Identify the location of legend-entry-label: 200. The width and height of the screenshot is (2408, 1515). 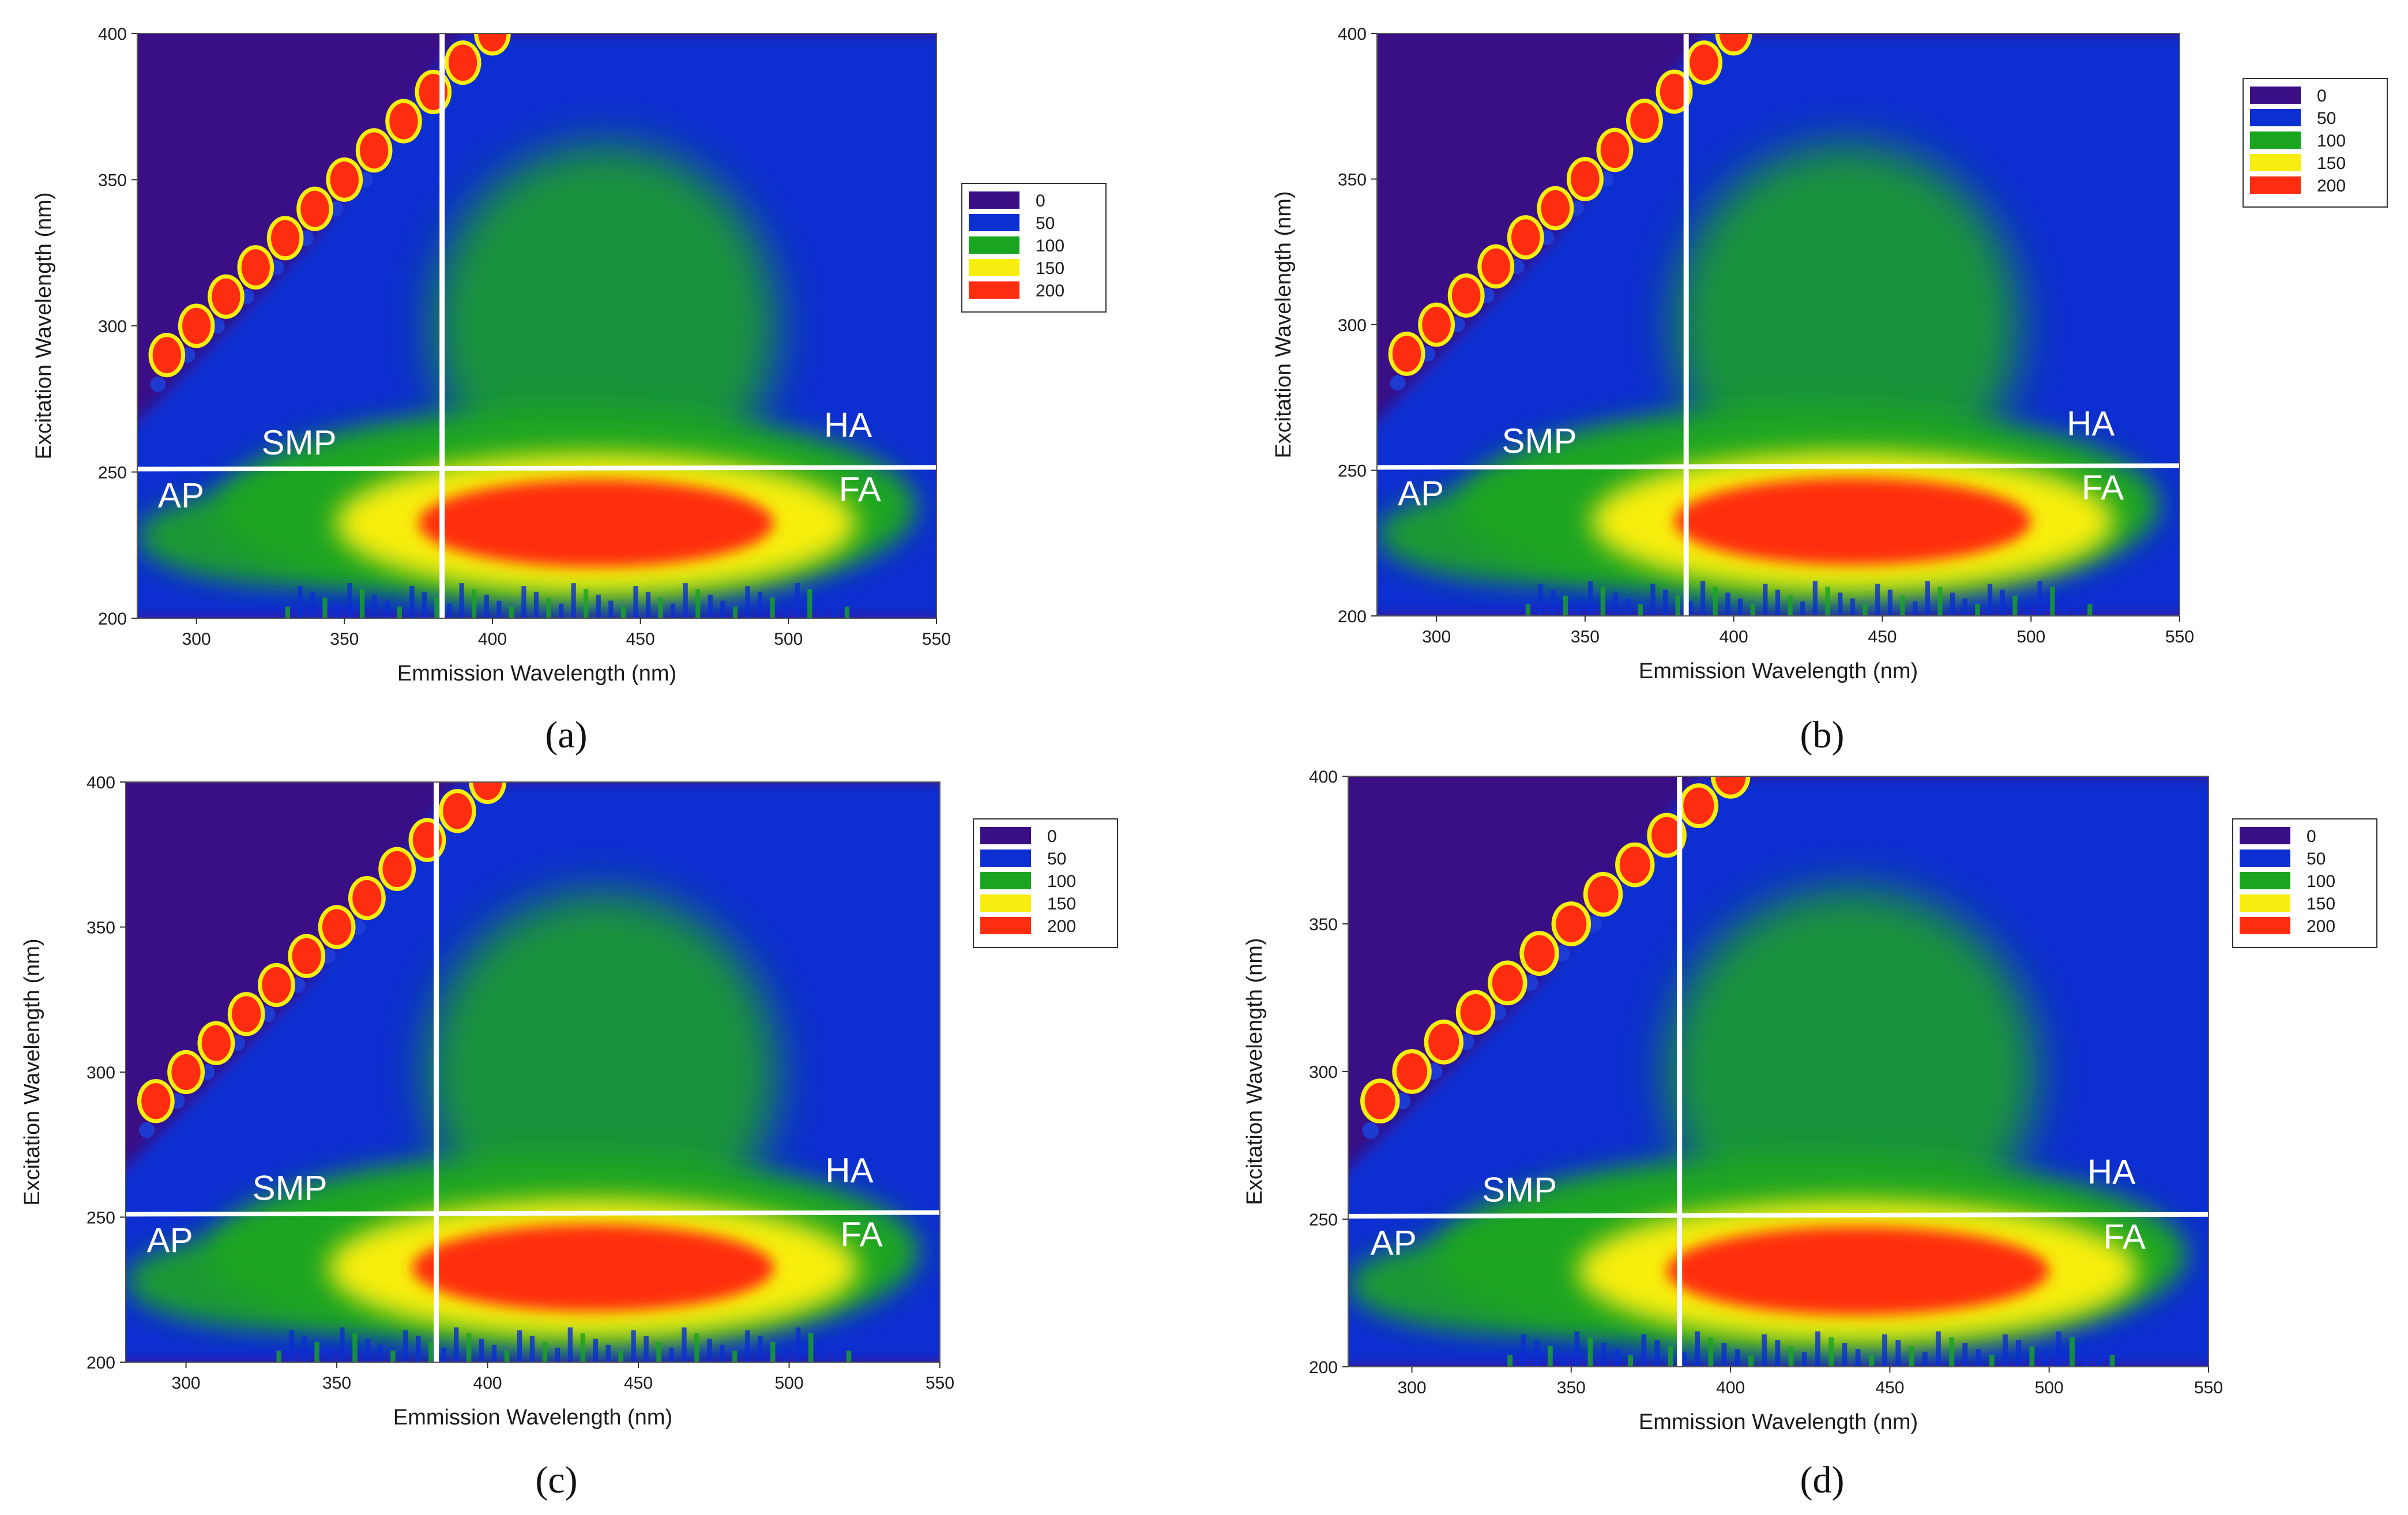
(2331, 186).